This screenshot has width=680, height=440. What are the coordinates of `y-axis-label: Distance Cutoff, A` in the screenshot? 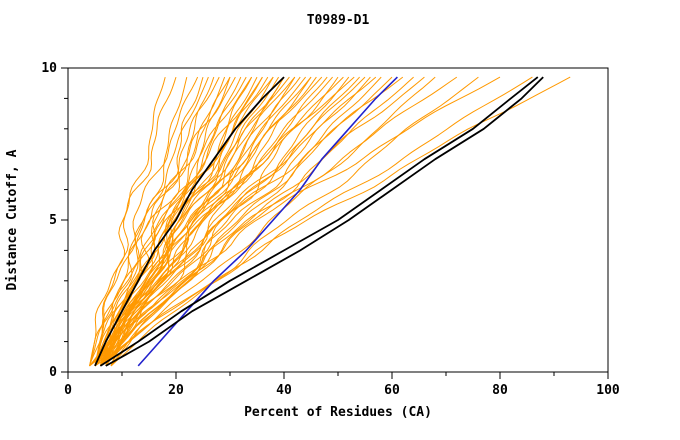 It's located at (12, 219).